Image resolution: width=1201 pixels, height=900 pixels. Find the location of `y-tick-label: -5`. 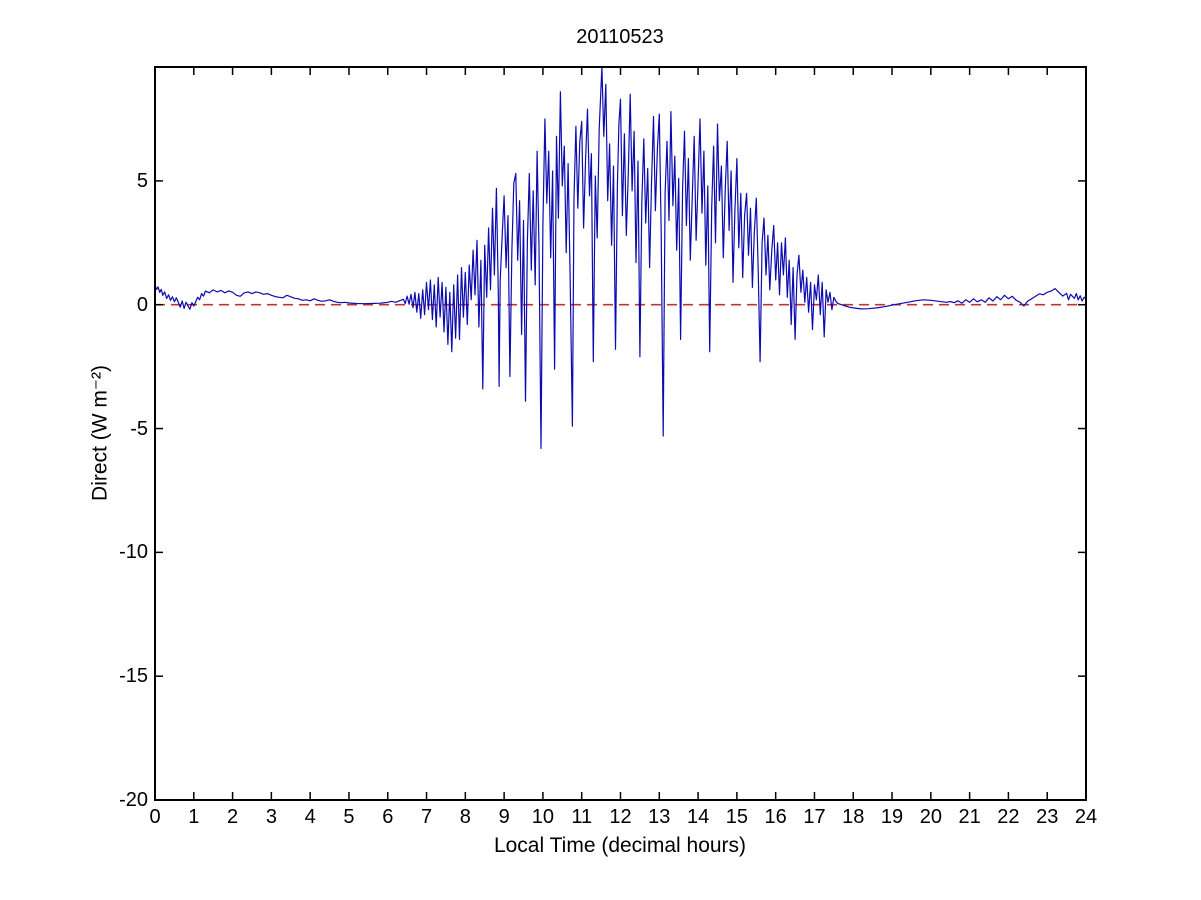

y-tick-label: -5 is located at coordinates (139, 428).